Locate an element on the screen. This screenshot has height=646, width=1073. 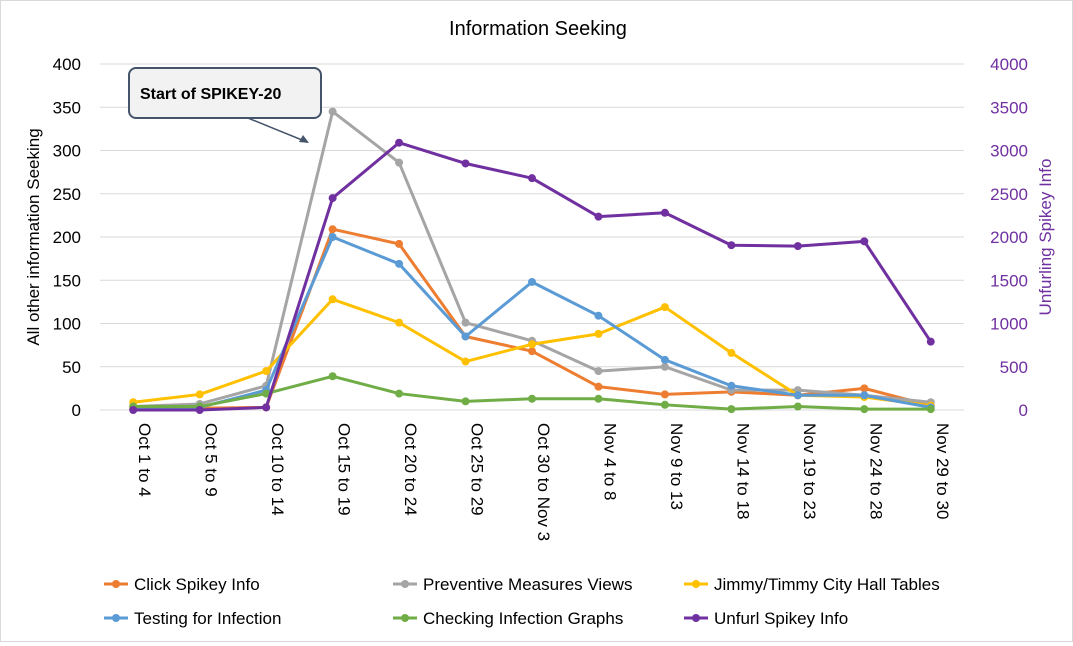
x-tick-label: Oct 20 to 24 is located at coordinates (410, 469).